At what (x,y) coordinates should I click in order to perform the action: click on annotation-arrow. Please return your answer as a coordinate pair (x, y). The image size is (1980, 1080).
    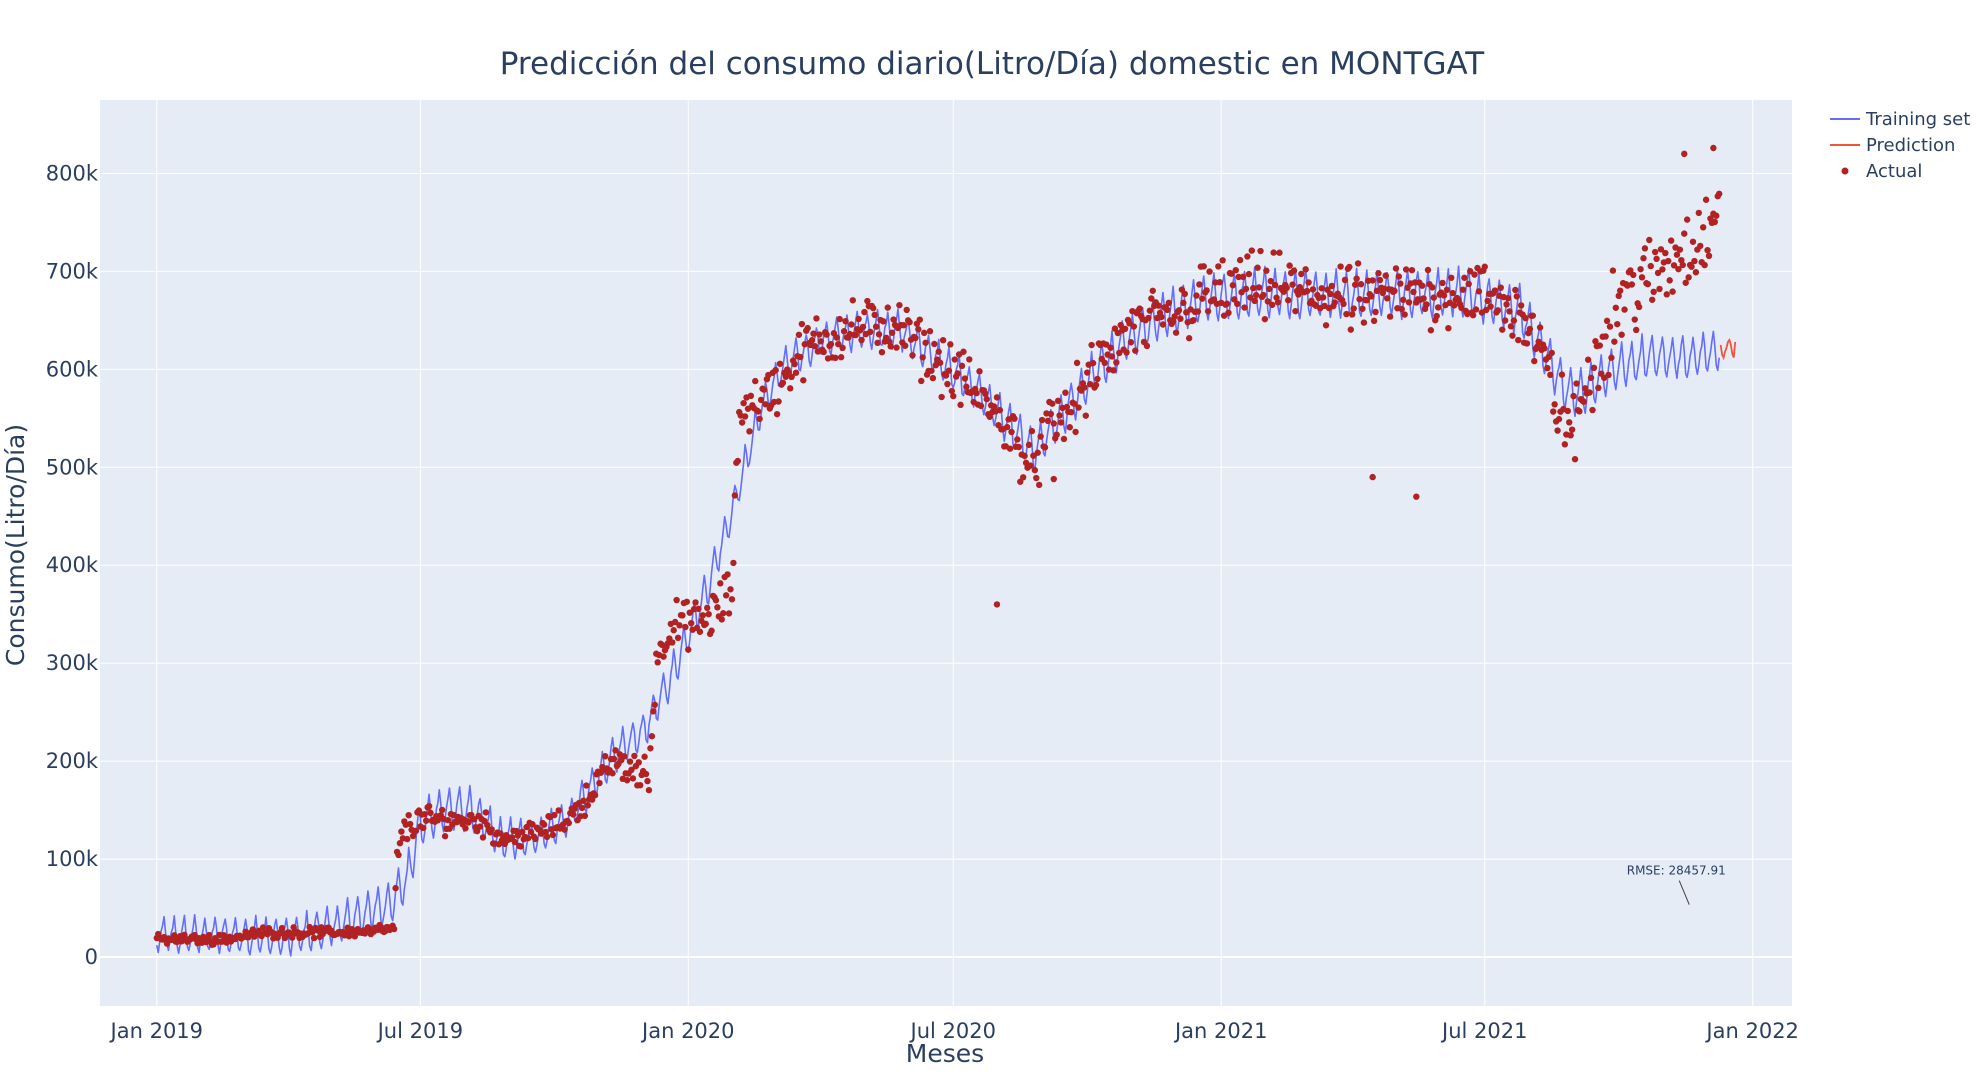
    Looking at the image, I should click on (1684, 892).